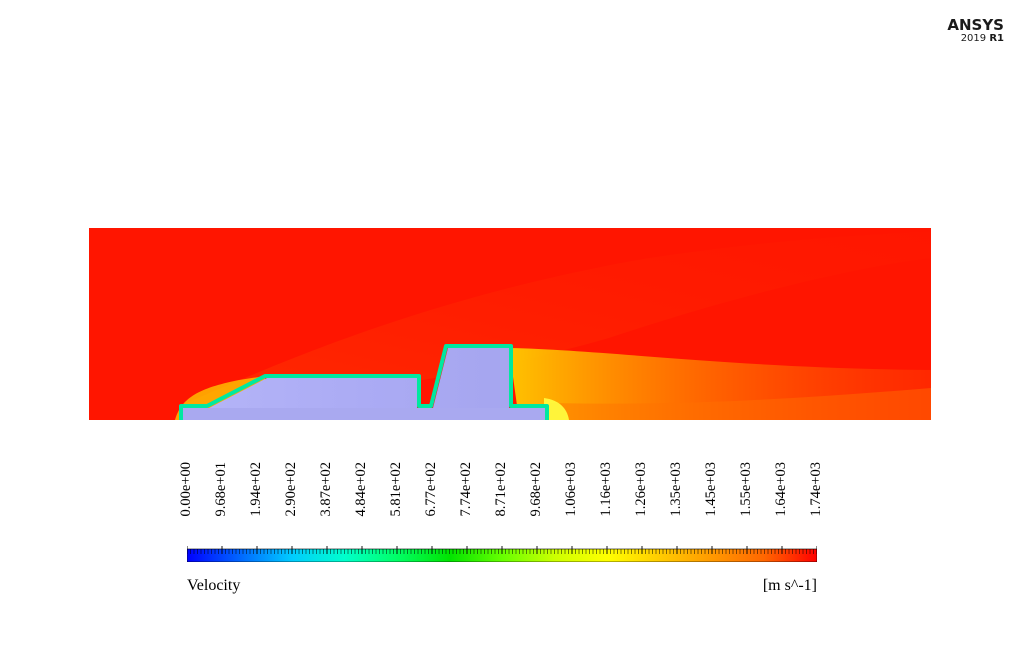 The height and width of the screenshot is (664, 1020). I want to click on logo-version: 2019 R1, so click(975, 38).